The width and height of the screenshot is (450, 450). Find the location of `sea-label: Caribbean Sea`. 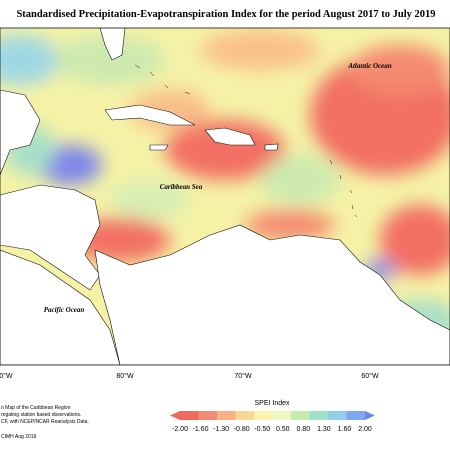

sea-label: Caribbean Sea is located at coordinates (181, 187).